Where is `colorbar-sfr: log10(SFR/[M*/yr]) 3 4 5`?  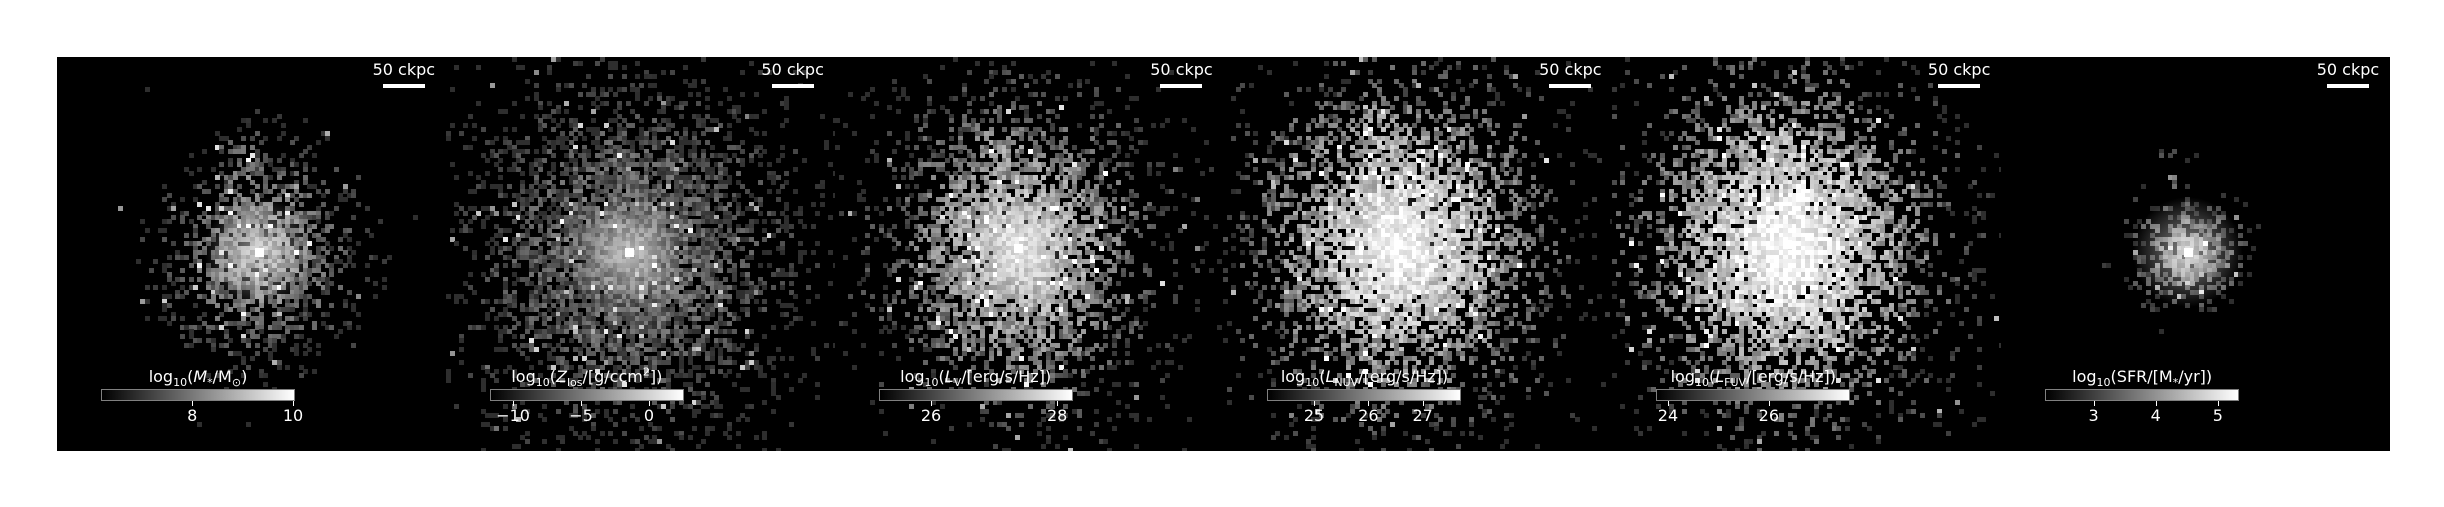 colorbar-sfr: log10(SFR/[M*/yr]) 3 4 5 is located at coordinates (2142, 396).